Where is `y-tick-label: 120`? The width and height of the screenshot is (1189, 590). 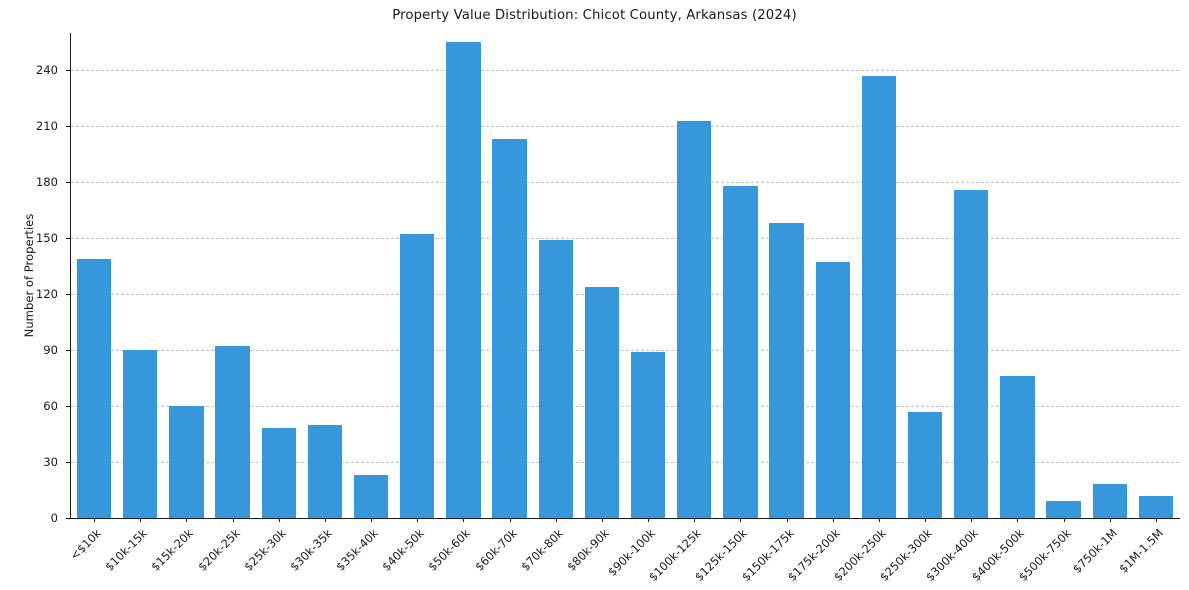
y-tick-label: 120 is located at coordinates (46, 294).